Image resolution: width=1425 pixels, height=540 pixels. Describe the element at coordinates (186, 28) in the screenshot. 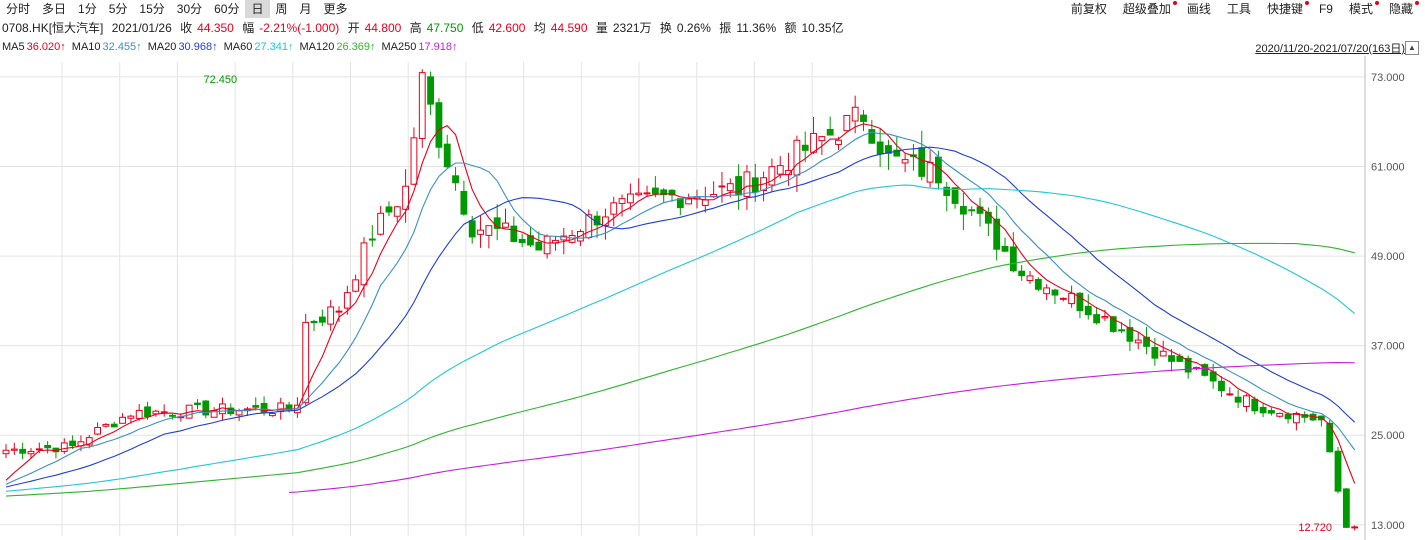

I see `close-label: 收` at that location.